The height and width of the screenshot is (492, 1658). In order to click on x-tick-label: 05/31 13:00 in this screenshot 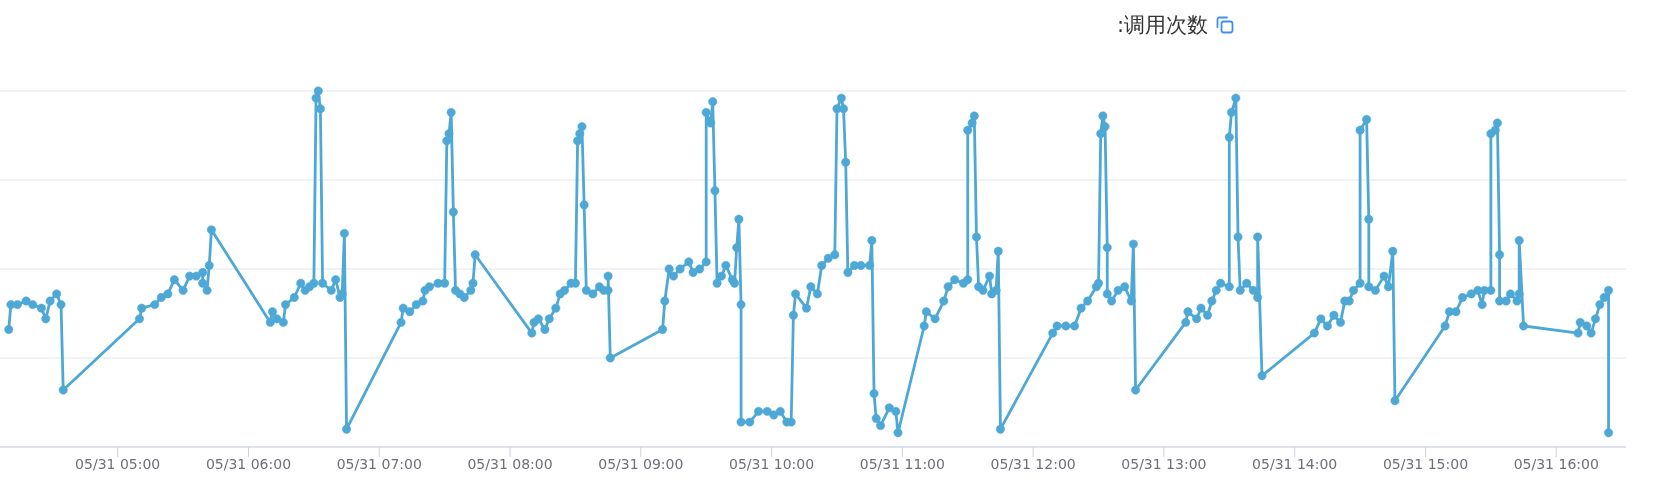, I will do `click(1164, 463)`.